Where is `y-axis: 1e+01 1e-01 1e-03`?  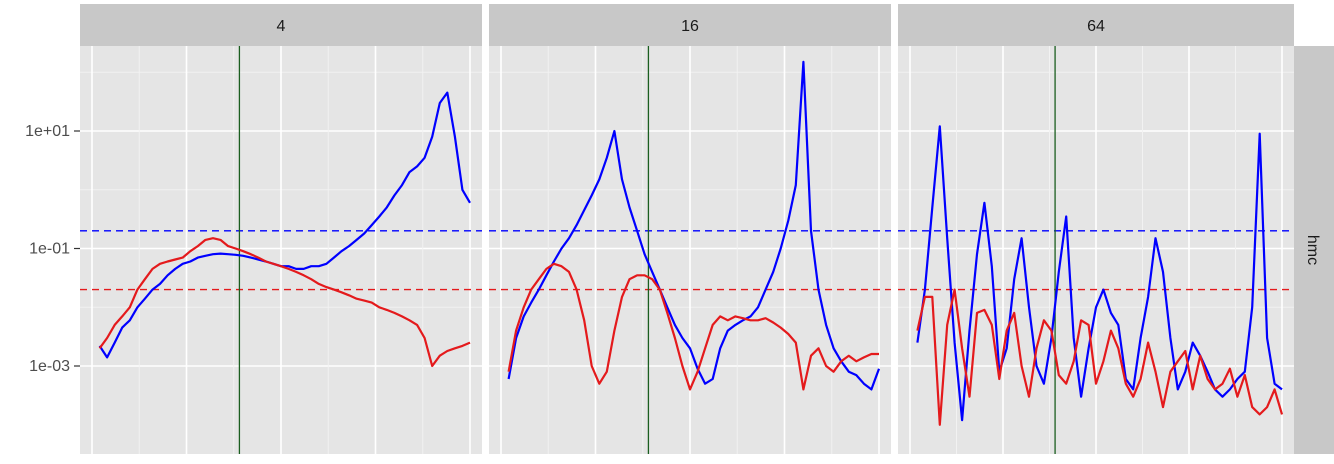
y-axis: 1e+01 1e-01 1e-03 is located at coordinates (52, 249).